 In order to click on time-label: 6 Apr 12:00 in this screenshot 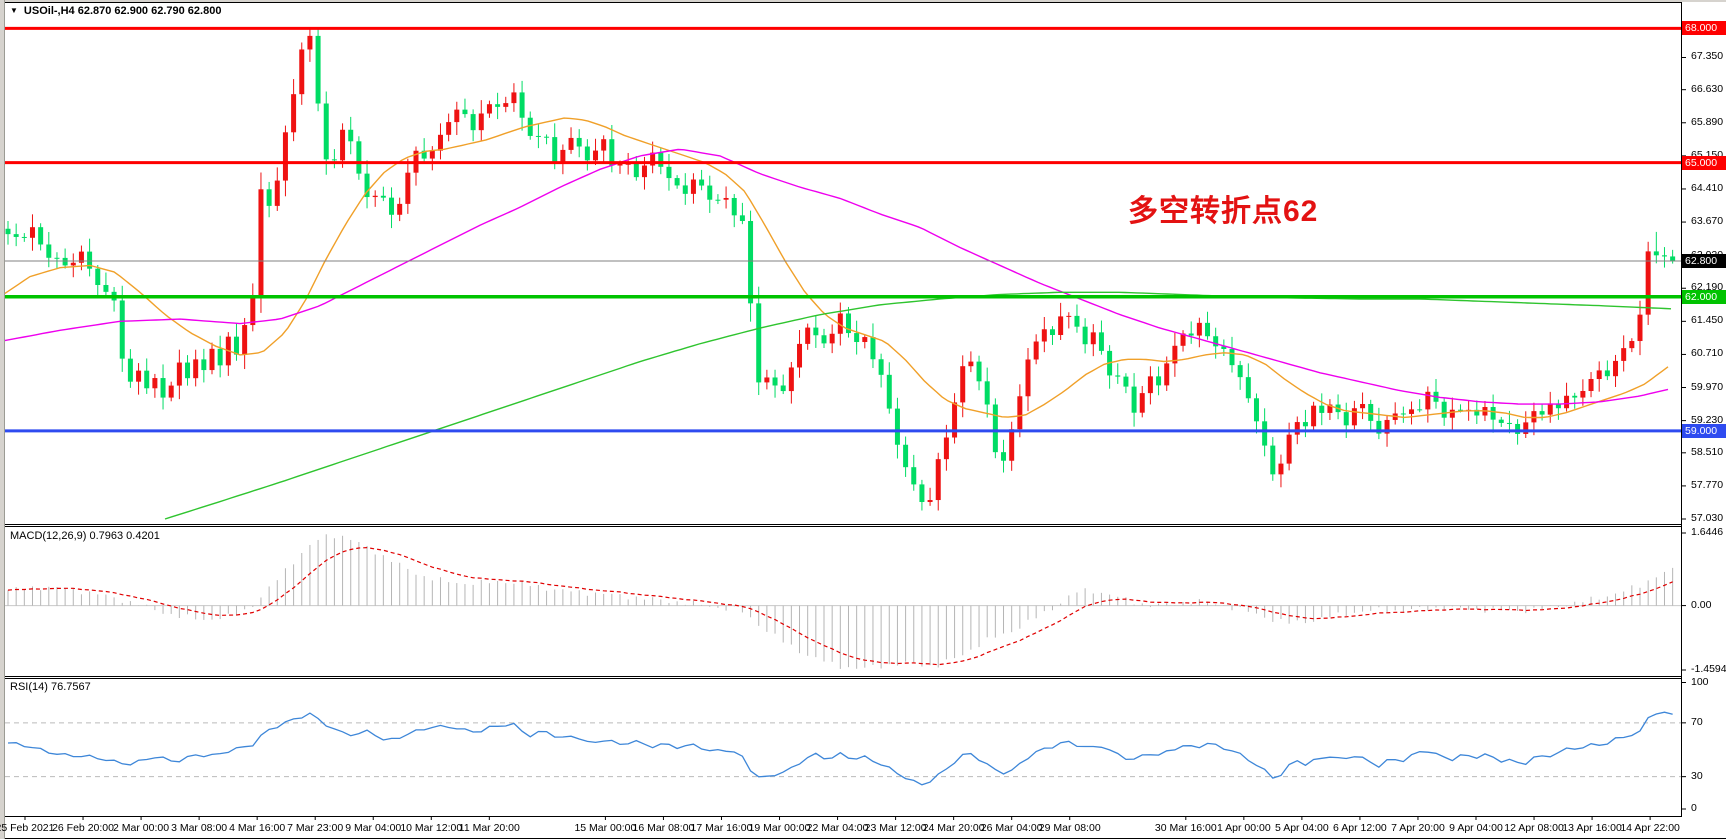, I will do `click(1360, 828)`.